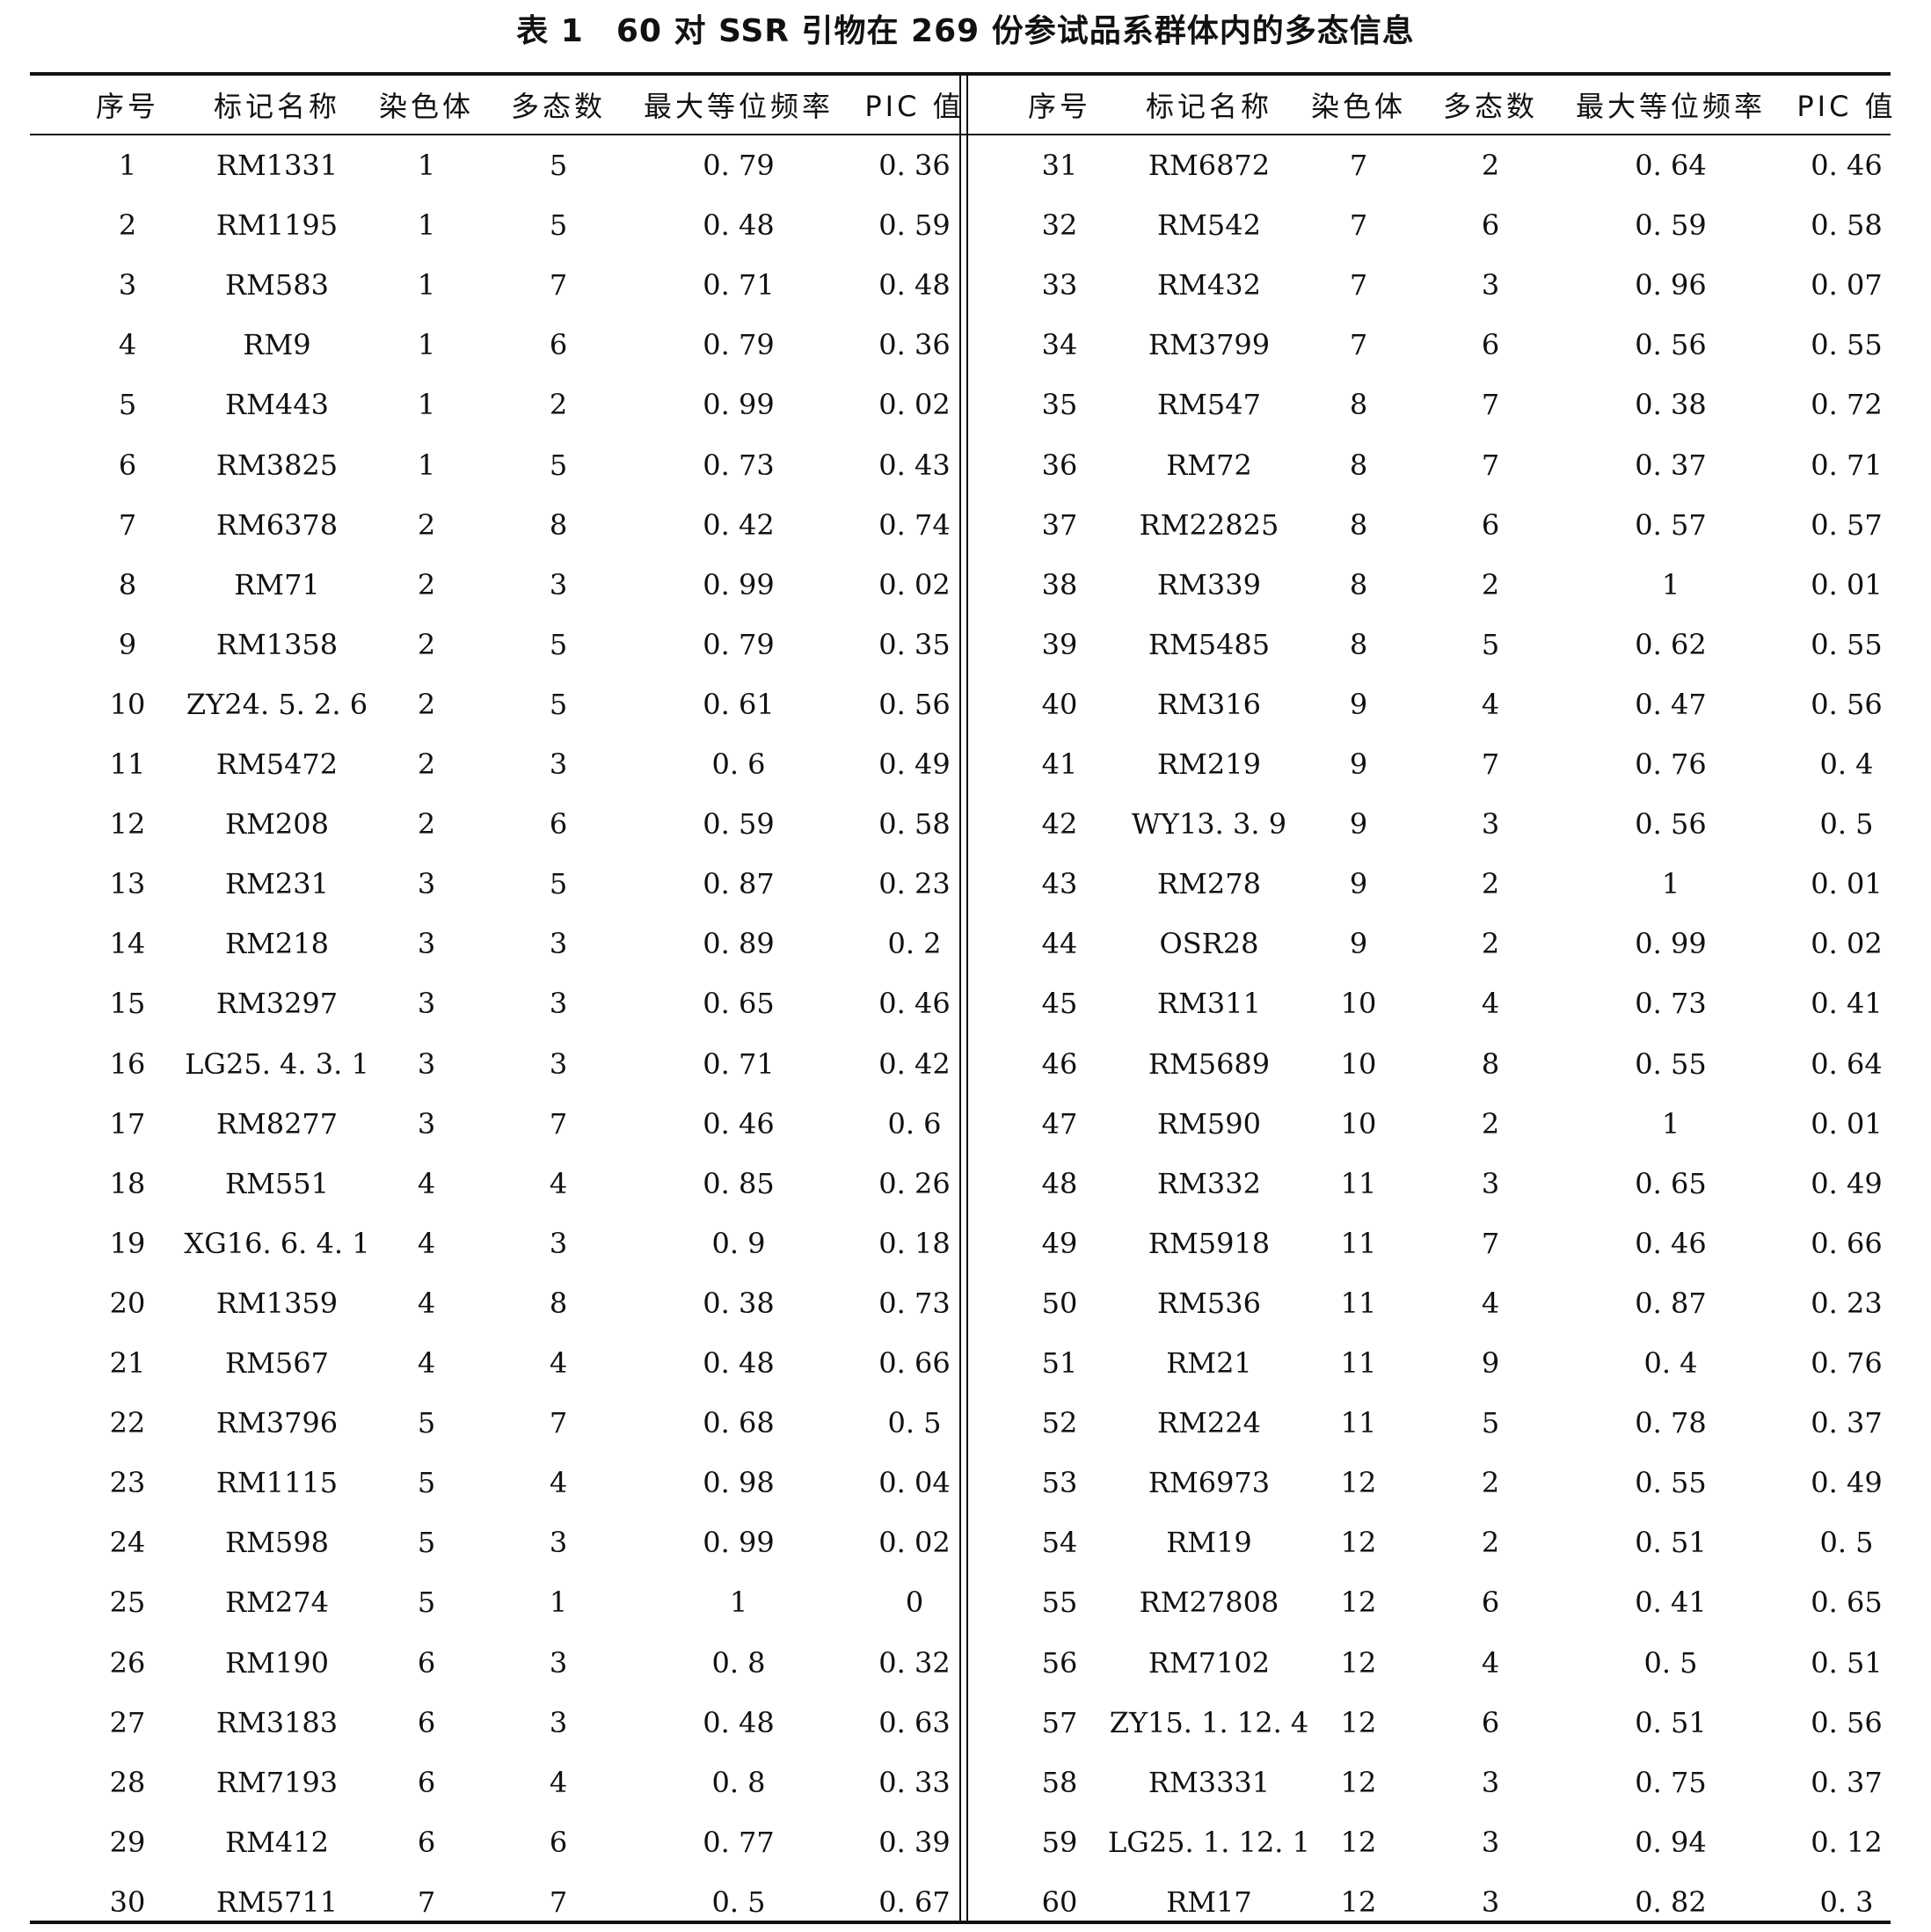 This screenshot has width=1931, height=1932. Describe the element at coordinates (915, 825) in the screenshot. I see `cell-pic-value: 0. 58` at that location.